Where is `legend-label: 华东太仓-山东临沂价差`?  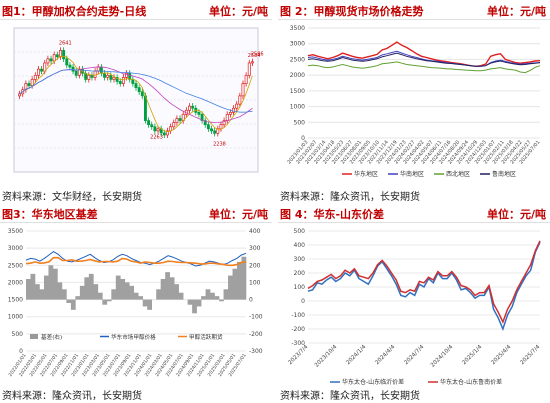 legend-label: 华东太仓-山东临沂价差 is located at coordinates (373, 382).